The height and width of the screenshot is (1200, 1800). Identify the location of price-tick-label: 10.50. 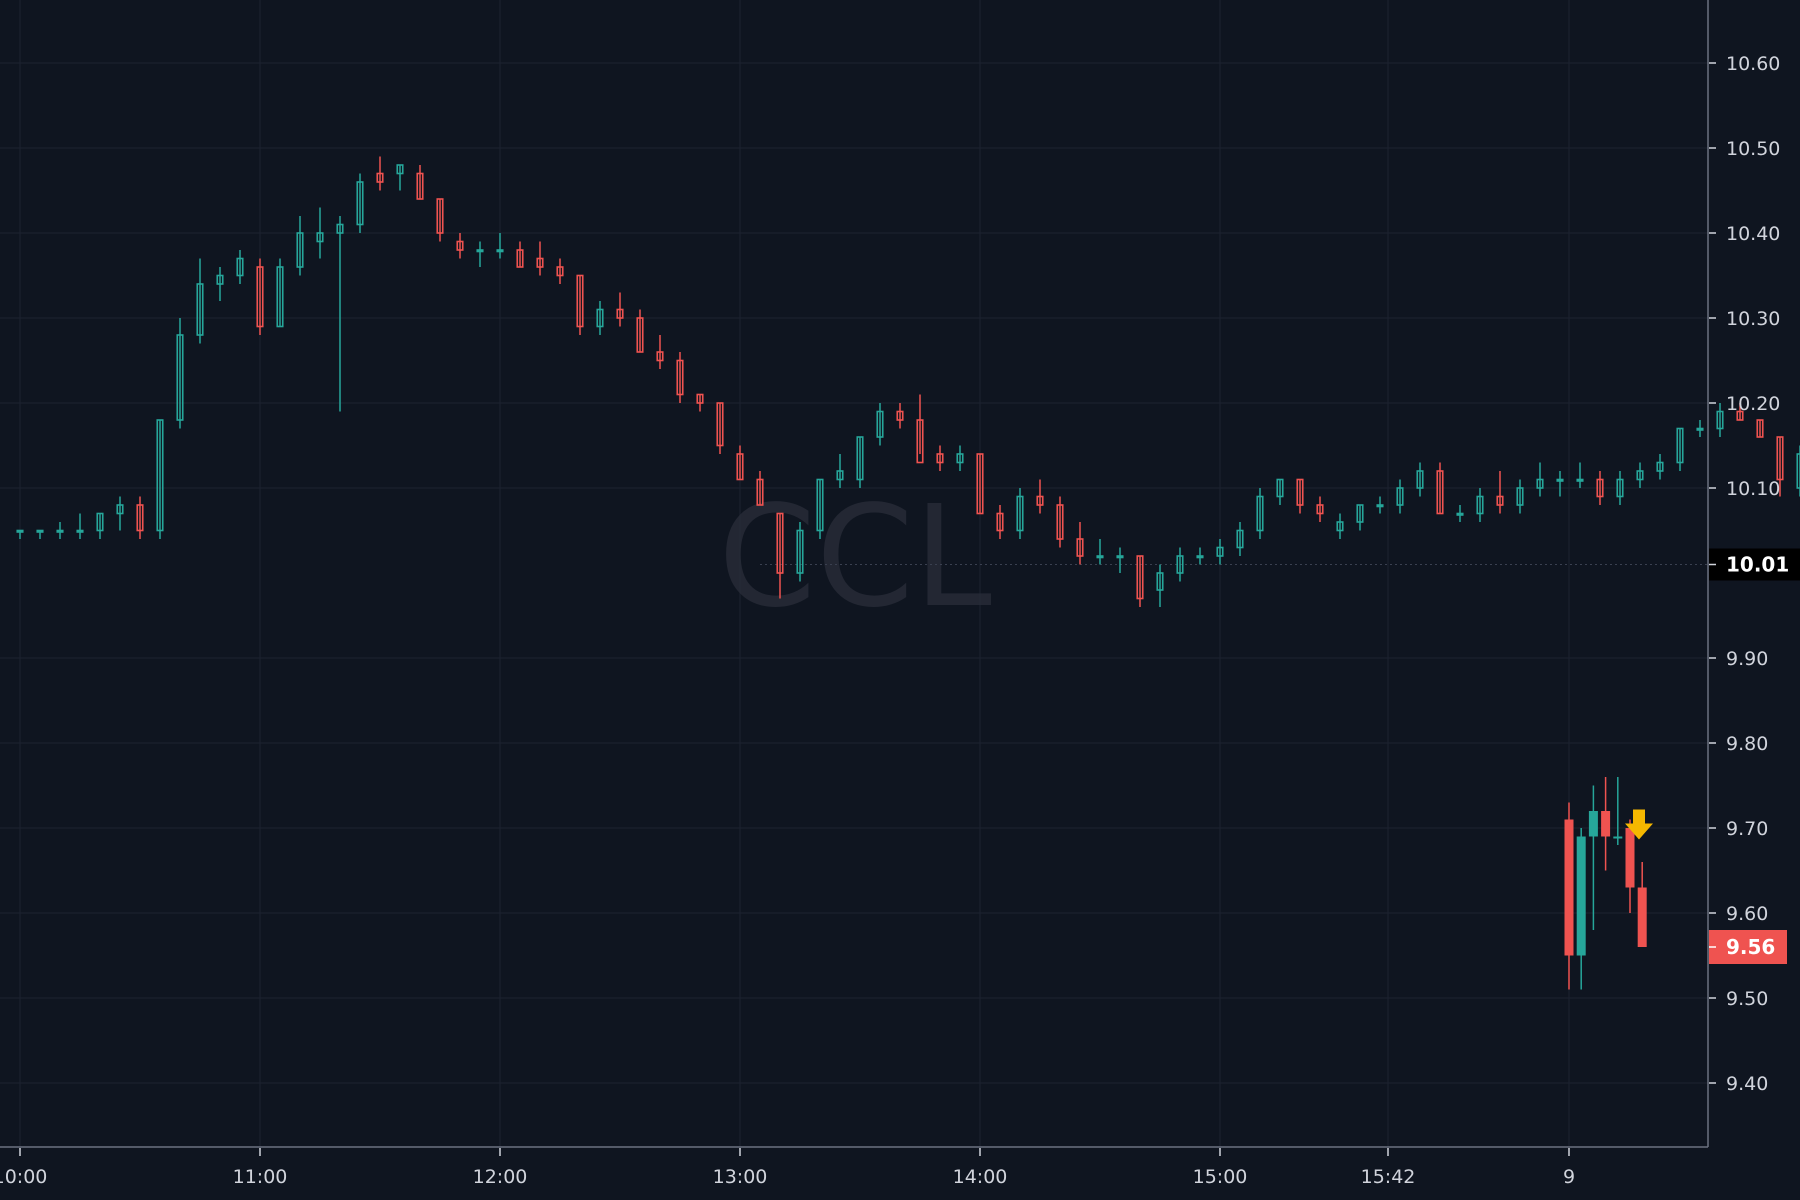
(1753, 149).